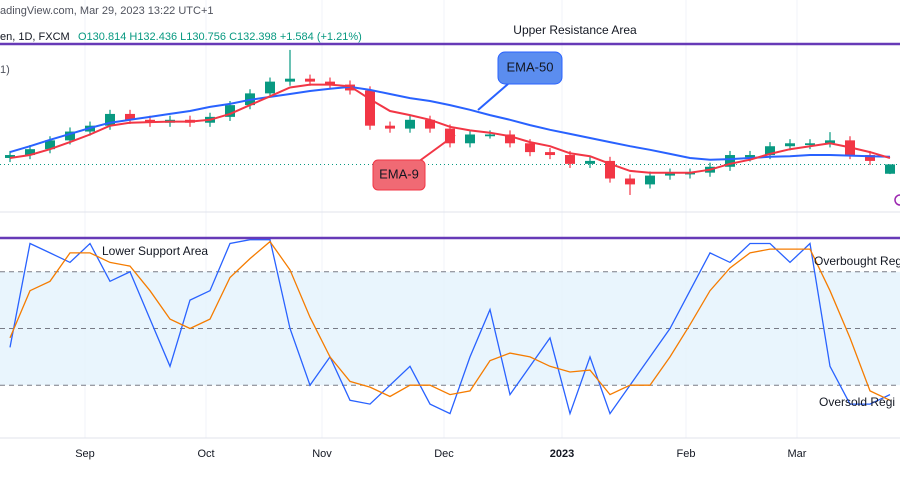  Describe the element at coordinates (857, 402) in the screenshot. I see `annotation: Oversold Regi` at that location.